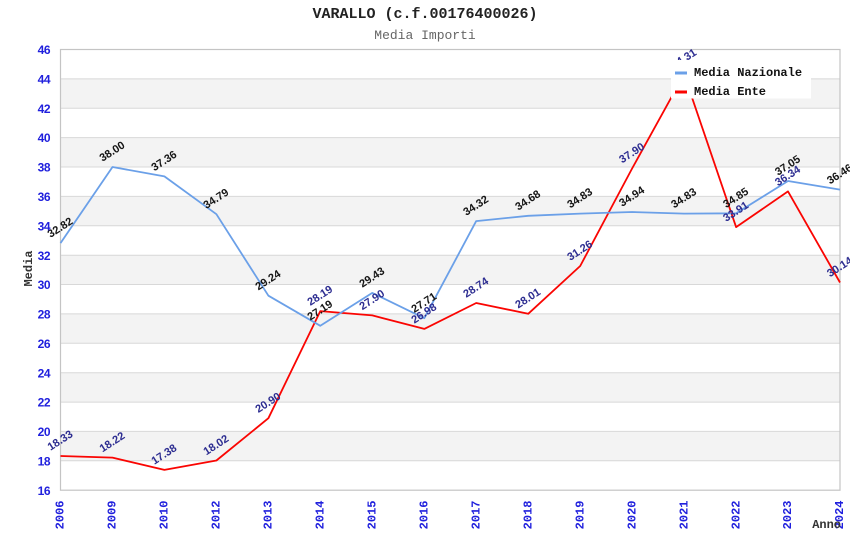 The width and height of the screenshot is (850, 550). What do you see at coordinates (372, 515) in the screenshot?
I see `svg-text: 2015` at bounding box center [372, 515].